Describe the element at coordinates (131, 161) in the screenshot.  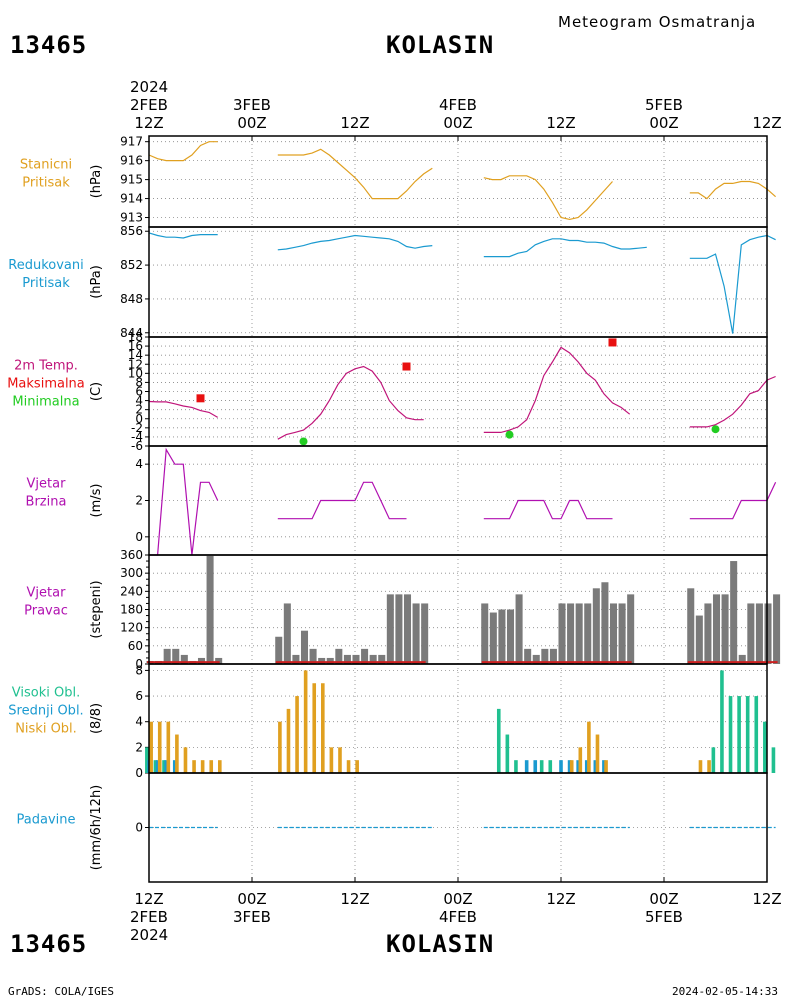
I see `y-tick-label: 916` at that location.